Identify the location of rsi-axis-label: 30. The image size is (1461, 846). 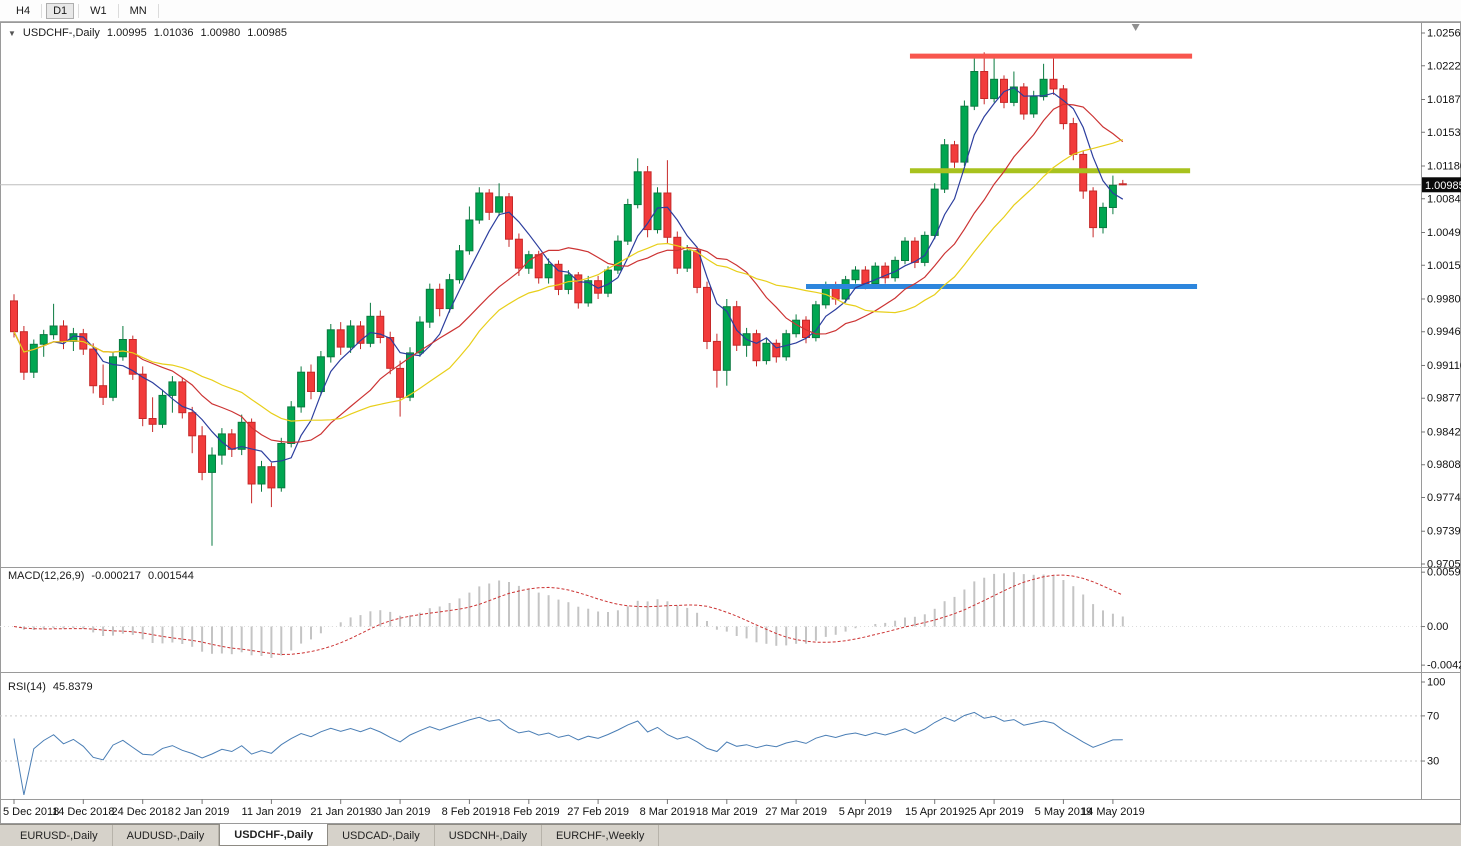
(1433, 762).